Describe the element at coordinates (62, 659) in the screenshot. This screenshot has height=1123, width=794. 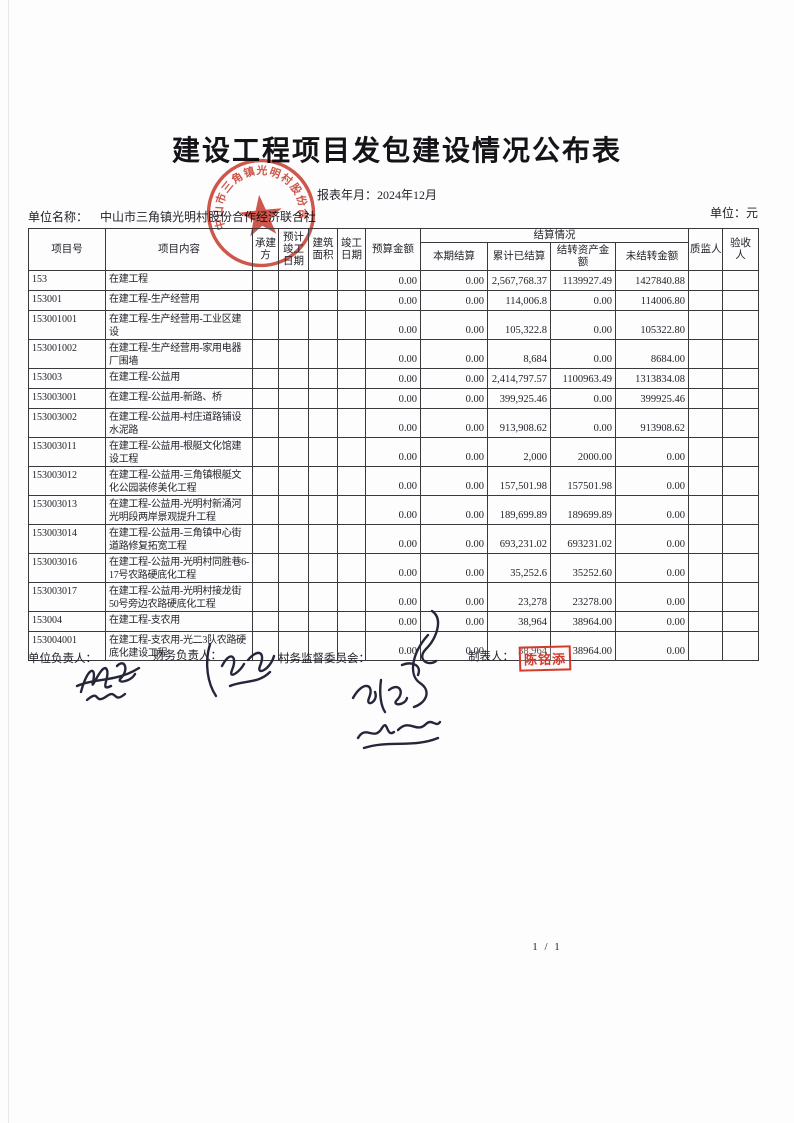
I see `unit-head-label: 单位负责人：` at that location.